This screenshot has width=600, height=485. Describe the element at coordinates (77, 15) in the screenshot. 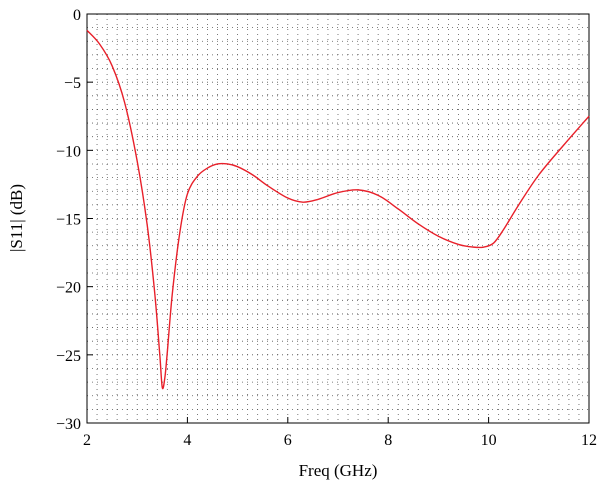

I see `y-tick-label: 0` at that location.